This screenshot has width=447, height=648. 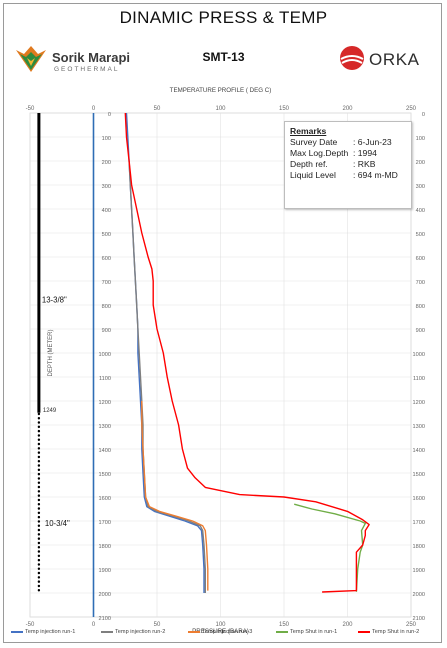 What do you see at coordinates (105, 571) in the screenshot?
I see `y-tick-label-left: 1900` at bounding box center [105, 571].